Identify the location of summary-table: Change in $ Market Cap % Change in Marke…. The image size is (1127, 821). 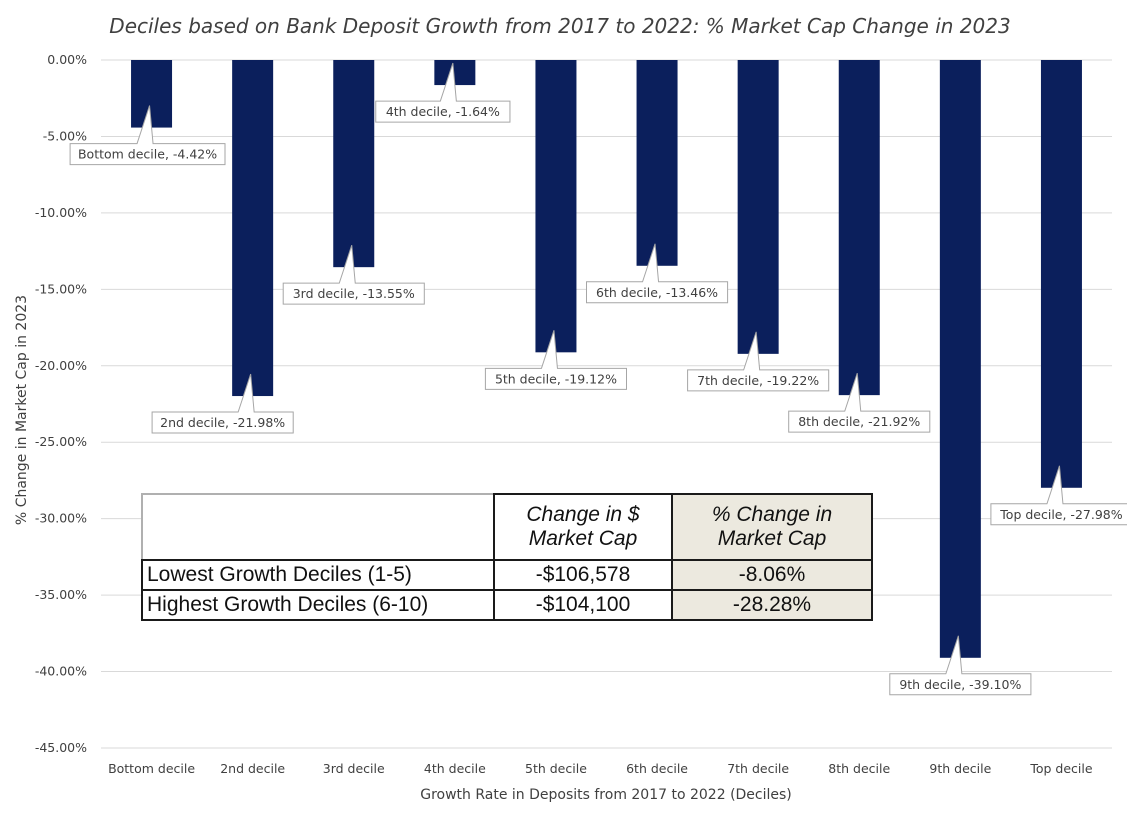
(507, 557).